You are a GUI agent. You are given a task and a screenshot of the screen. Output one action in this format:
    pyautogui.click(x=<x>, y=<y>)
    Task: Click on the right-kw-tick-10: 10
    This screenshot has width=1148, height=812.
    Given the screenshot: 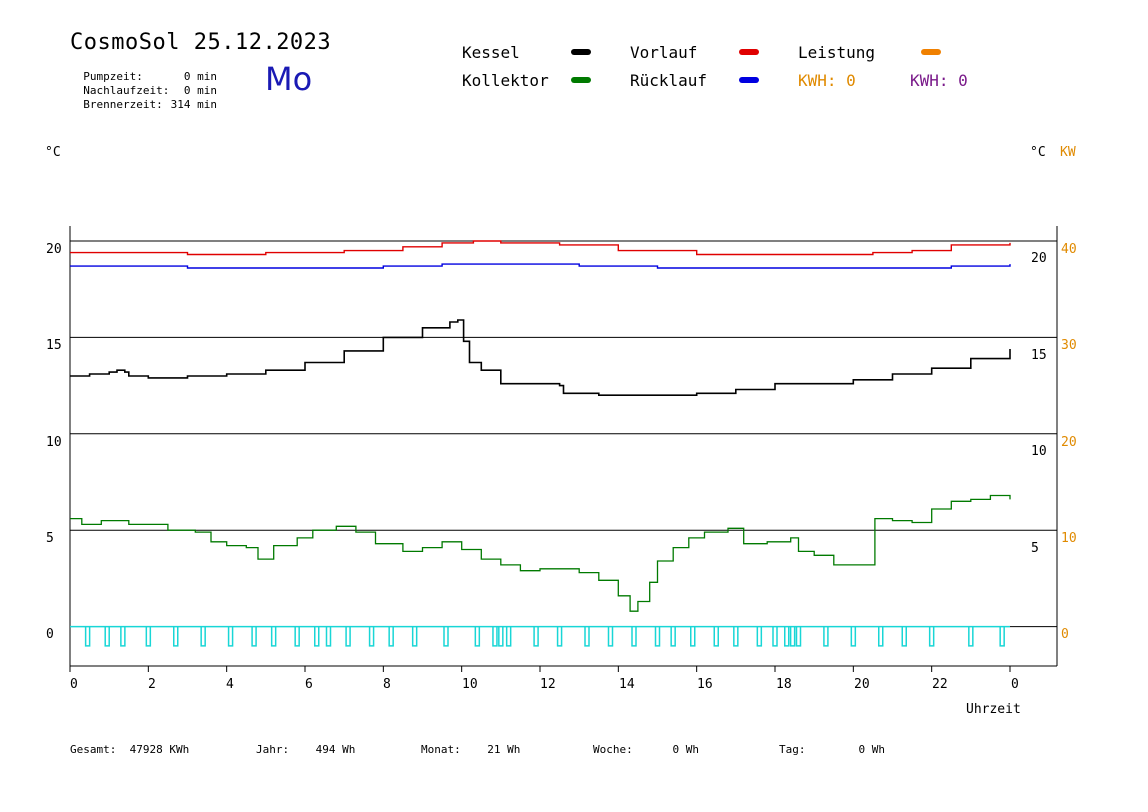 What is the action you would take?
    pyautogui.click(x=1069, y=538)
    